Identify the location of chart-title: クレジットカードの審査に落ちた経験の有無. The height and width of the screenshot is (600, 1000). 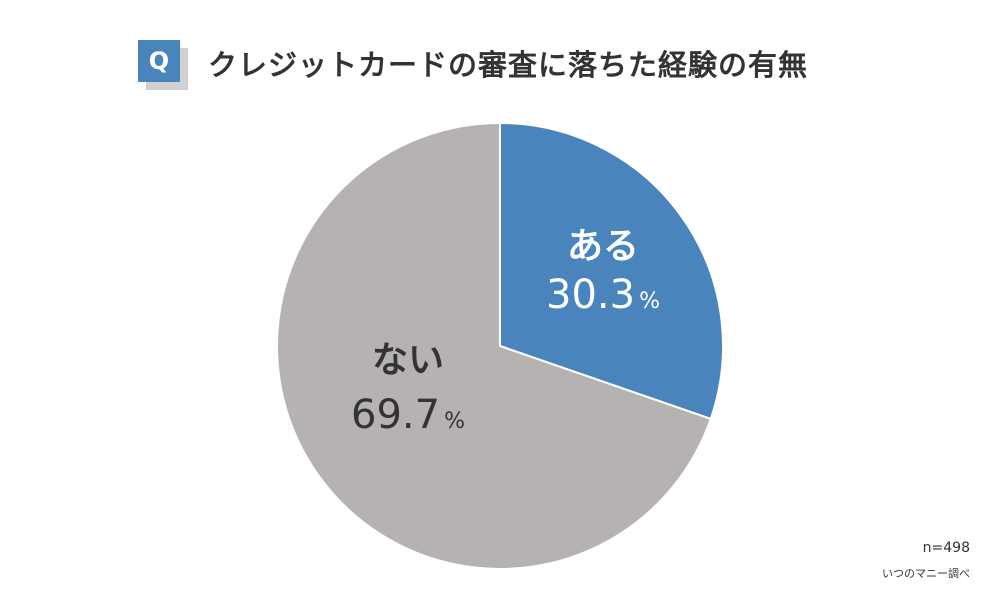
(508, 65).